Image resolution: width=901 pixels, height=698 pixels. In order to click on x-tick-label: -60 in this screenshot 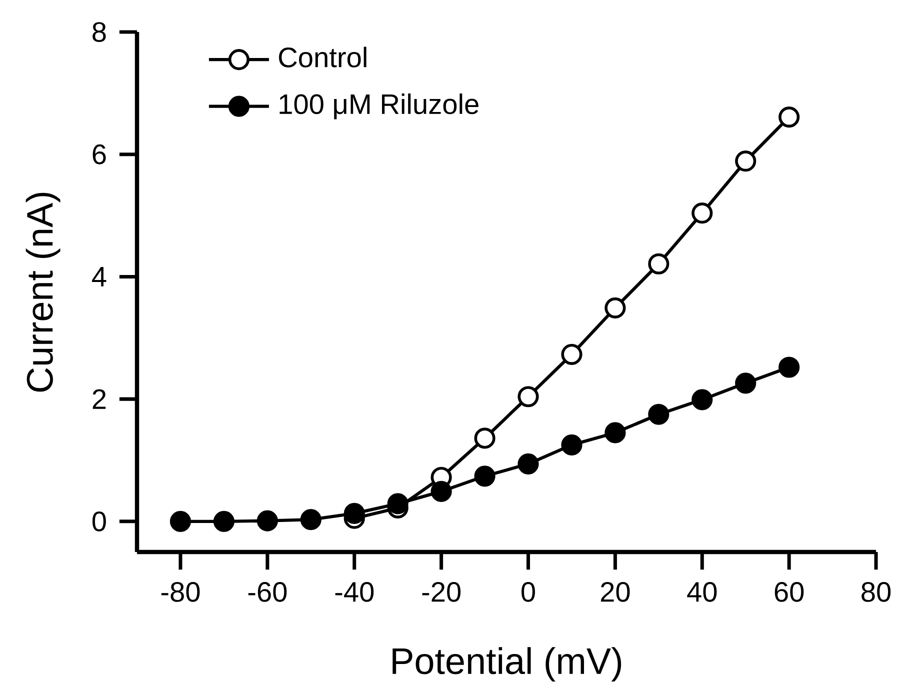, I will do `click(267, 592)`.